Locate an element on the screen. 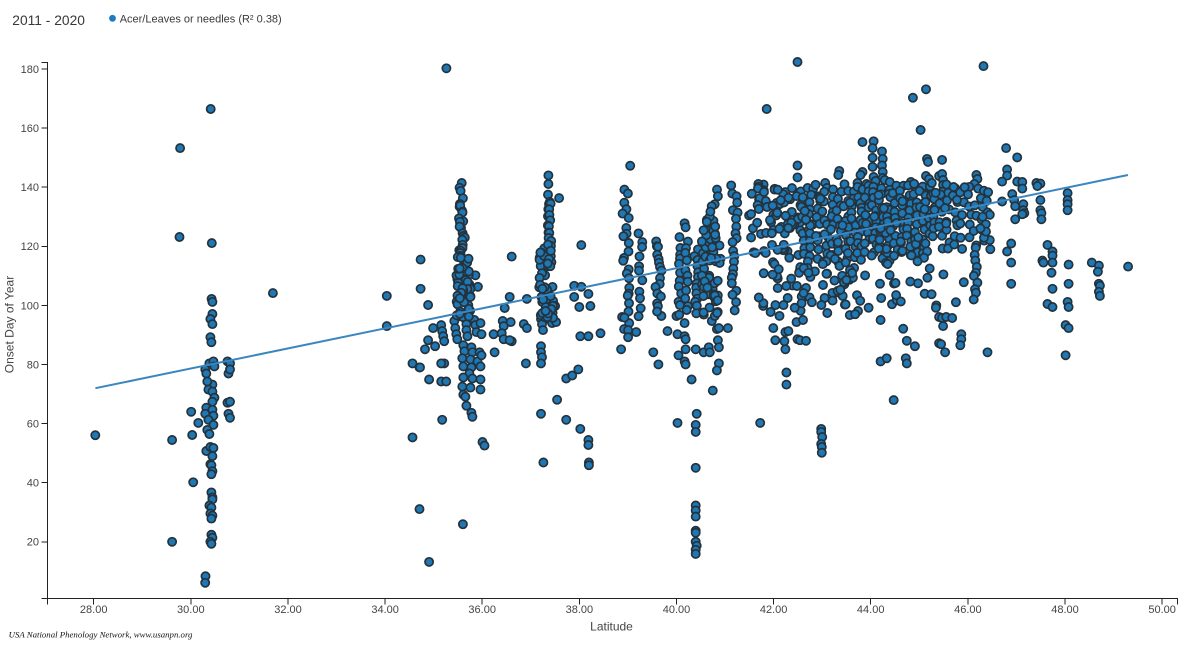 The image size is (1200, 645). svg-text: 40.00 is located at coordinates (677, 610).